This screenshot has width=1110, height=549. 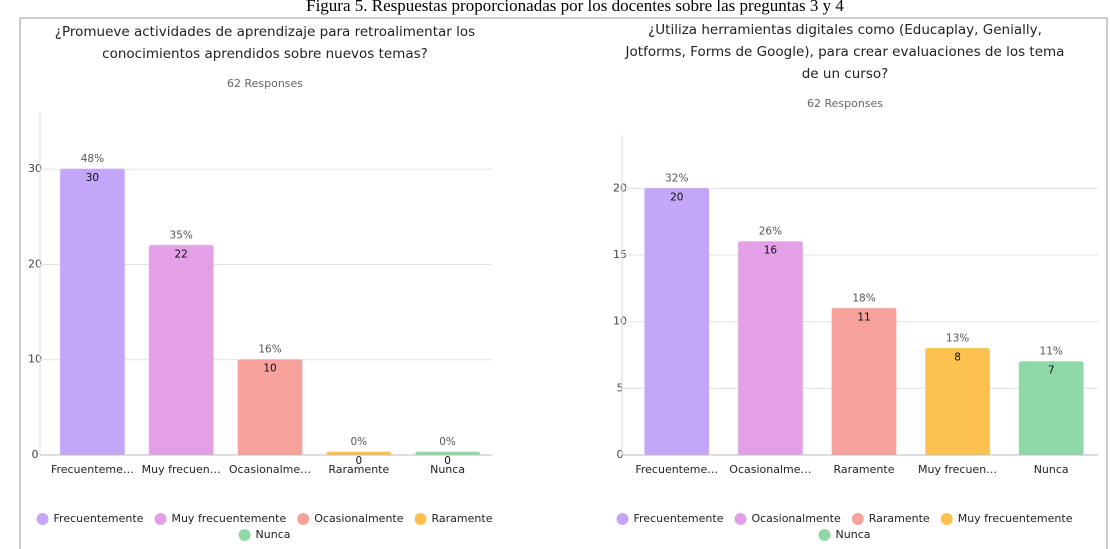 I want to click on percent-label: 11%, so click(x=1051, y=352).